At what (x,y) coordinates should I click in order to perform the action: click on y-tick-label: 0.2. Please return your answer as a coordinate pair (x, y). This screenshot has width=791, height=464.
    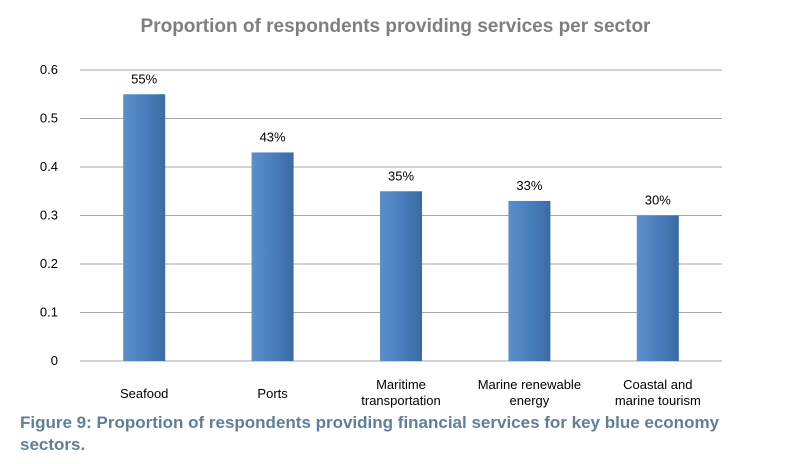
    Looking at the image, I should click on (49, 263).